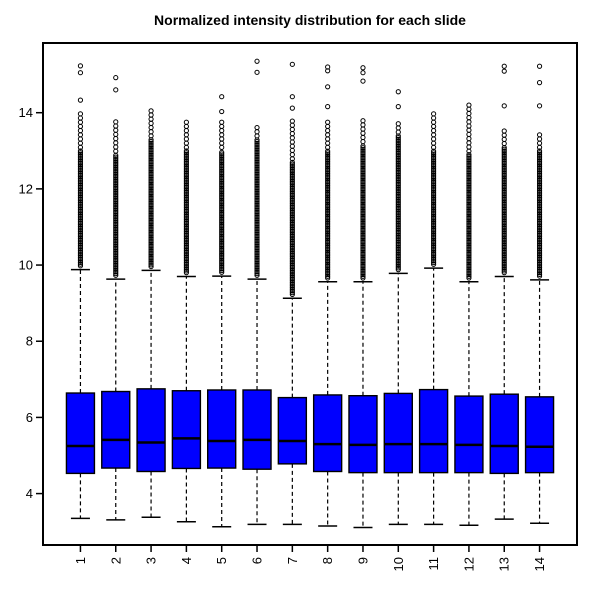 This screenshot has height=600, width=600. What do you see at coordinates (398, 330) in the screenshot?
I see `boxplot-slide-10: 10` at bounding box center [398, 330].